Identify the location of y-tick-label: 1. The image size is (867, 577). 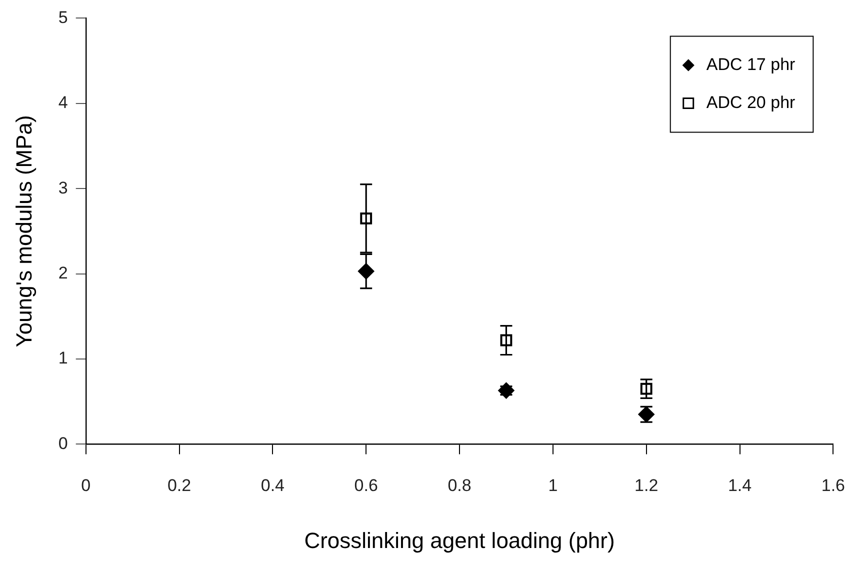
(63, 358).